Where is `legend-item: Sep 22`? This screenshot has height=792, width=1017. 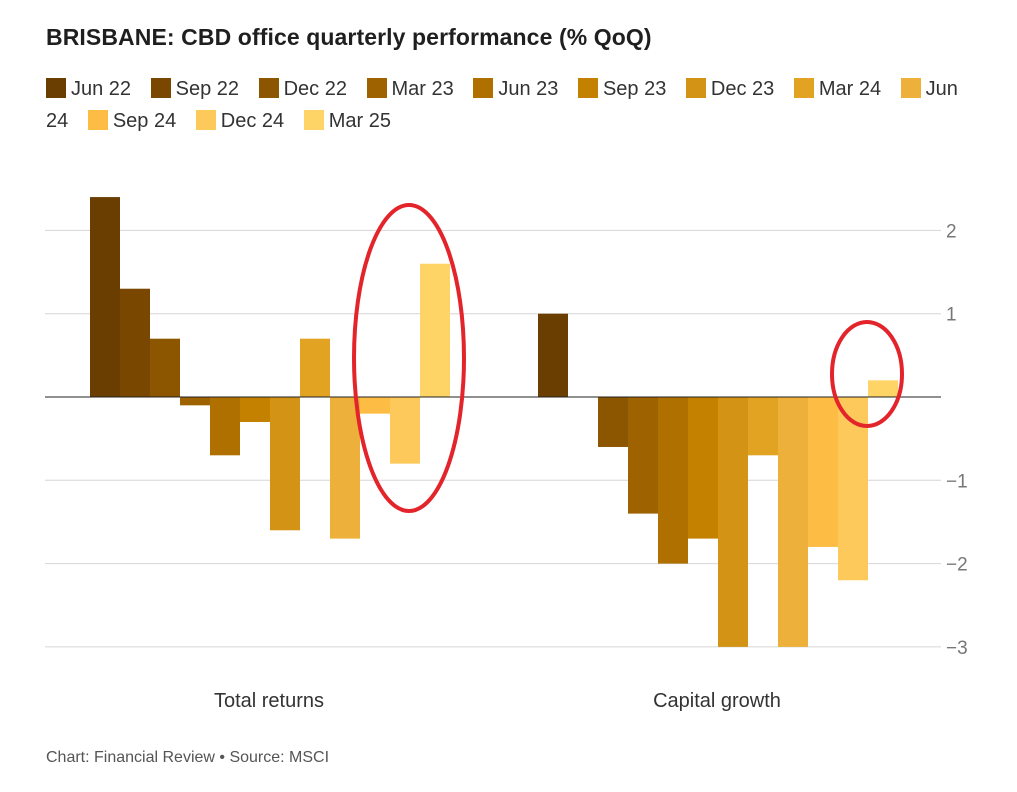
legend-item: Sep 22 is located at coordinates (195, 89).